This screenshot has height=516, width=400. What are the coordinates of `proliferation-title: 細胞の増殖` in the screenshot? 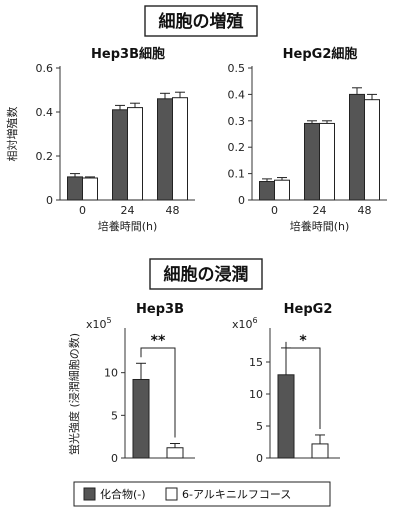 It's located at (201, 21).